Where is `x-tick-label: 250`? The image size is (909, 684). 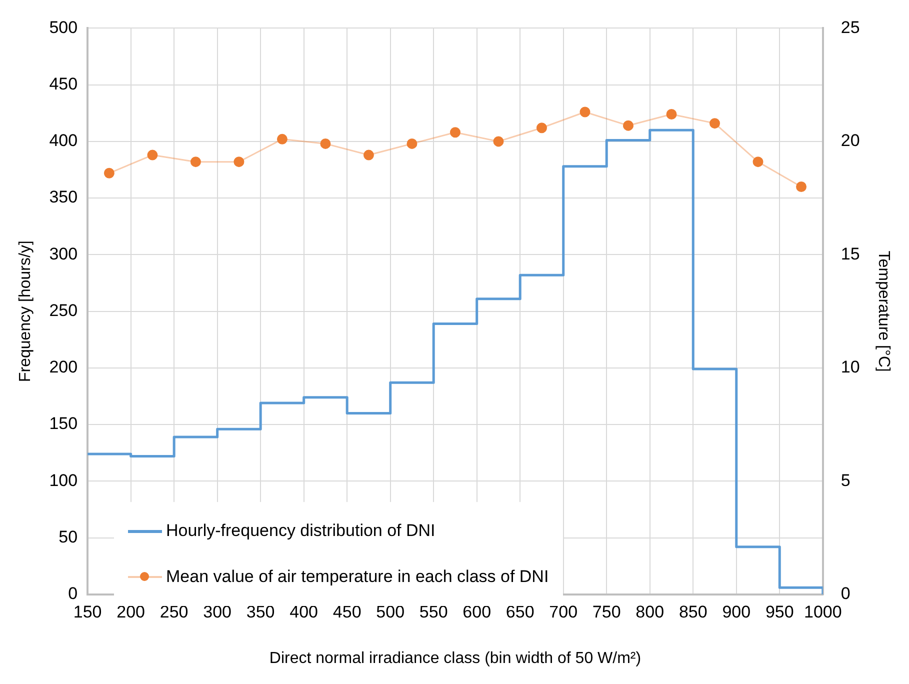 x-tick-label: 250 is located at coordinates (174, 612).